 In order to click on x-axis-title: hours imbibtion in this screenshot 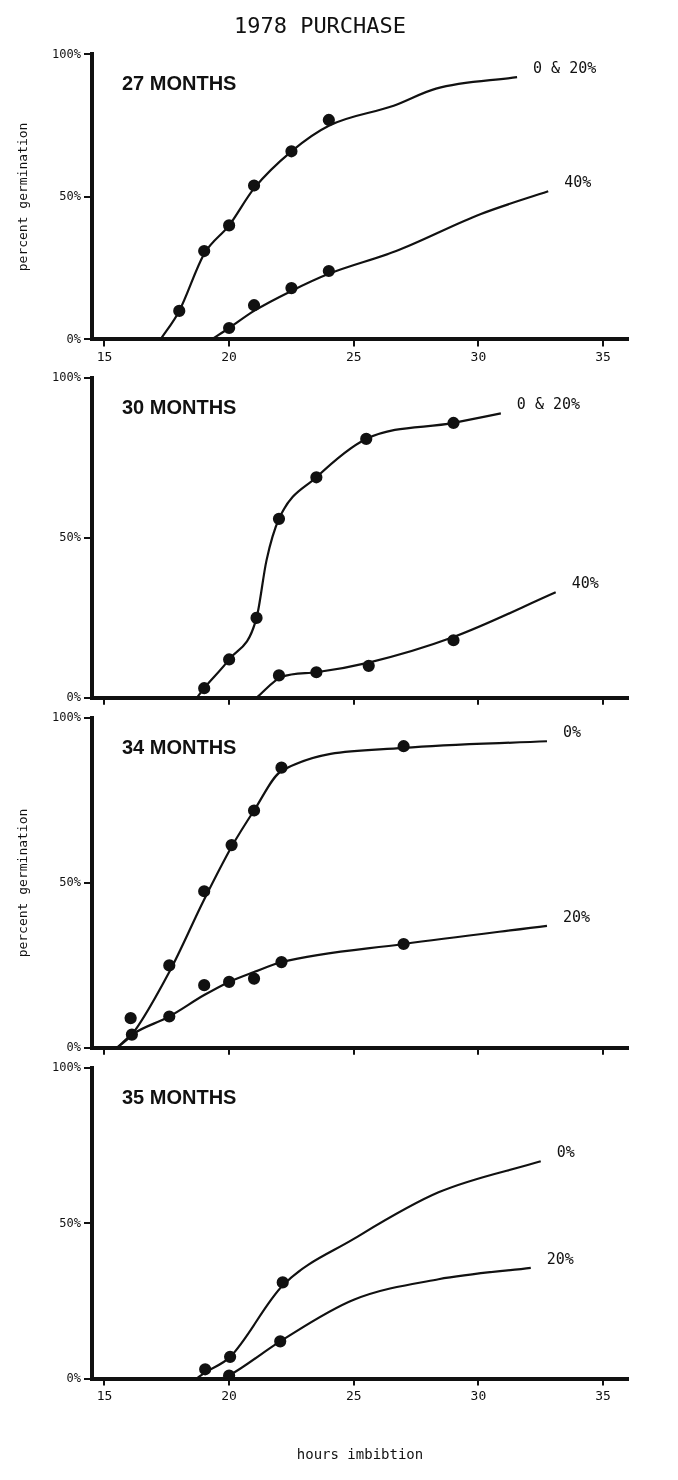, I will do `click(360, 1454)`.